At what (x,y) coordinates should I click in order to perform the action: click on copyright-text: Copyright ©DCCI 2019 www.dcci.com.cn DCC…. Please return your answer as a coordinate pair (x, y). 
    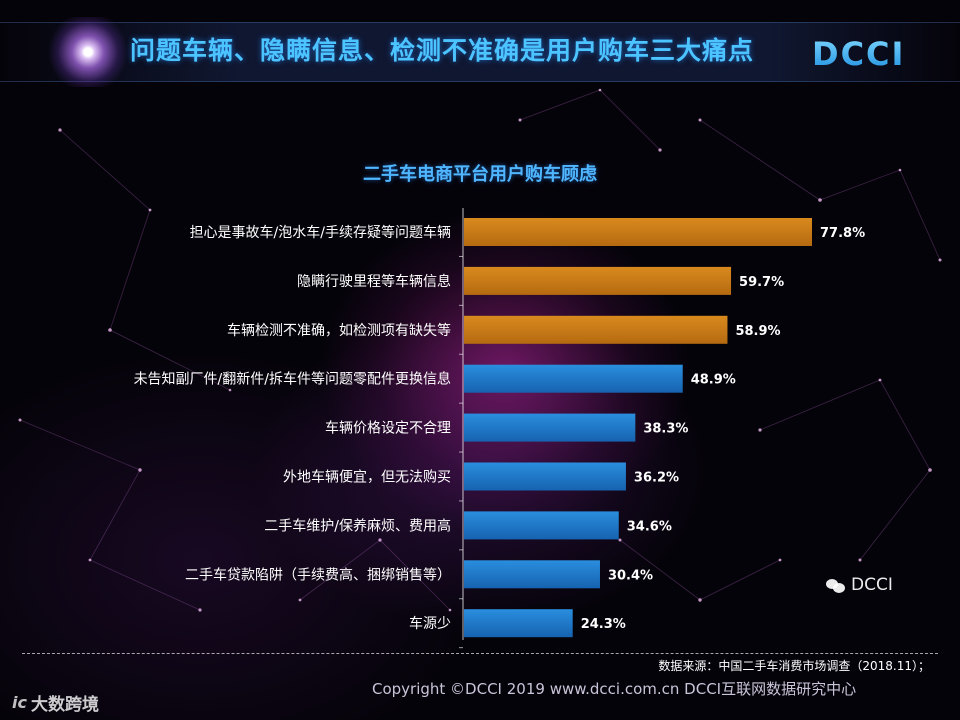
    Looking at the image, I should click on (614, 689).